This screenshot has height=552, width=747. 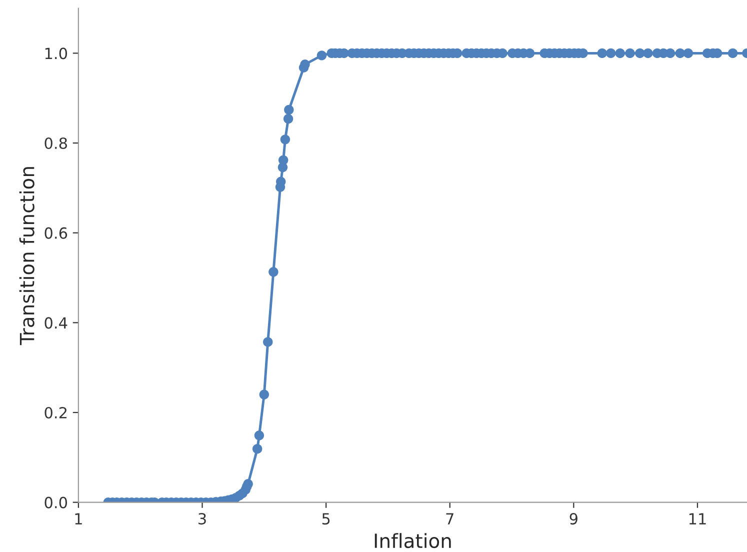 What do you see at coordinates (56, 233) in the screenshot?
I see `y-tick-label: 0.6` at bounding box center [56, 233].